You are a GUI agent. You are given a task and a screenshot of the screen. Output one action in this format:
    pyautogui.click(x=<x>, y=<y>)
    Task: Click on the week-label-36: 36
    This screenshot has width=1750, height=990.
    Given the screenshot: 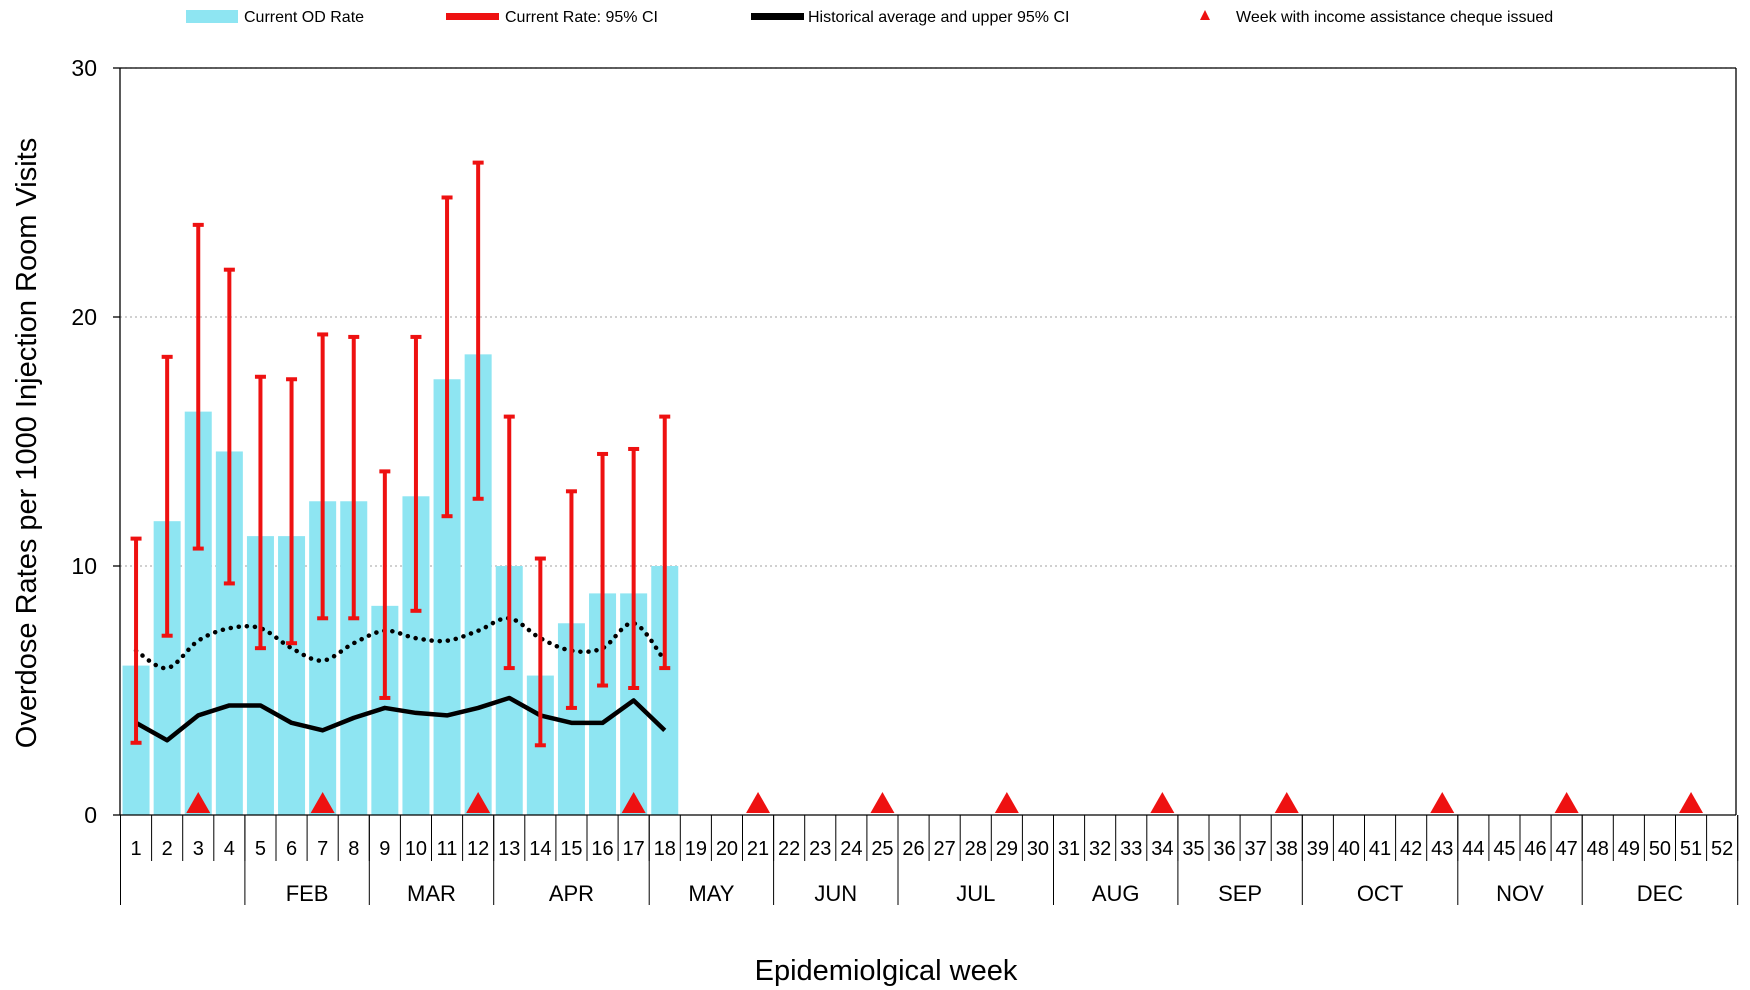 What is the action you would take?
    pyautogui.click(x=1224, y=849)
    